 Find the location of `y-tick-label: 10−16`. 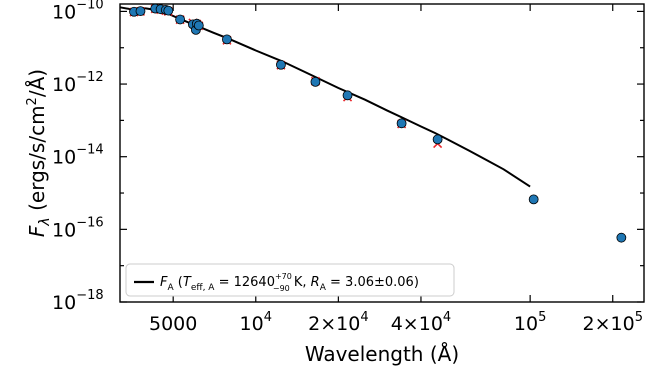

y-tick-label: 10−16 is located at coordinates (78, 228).